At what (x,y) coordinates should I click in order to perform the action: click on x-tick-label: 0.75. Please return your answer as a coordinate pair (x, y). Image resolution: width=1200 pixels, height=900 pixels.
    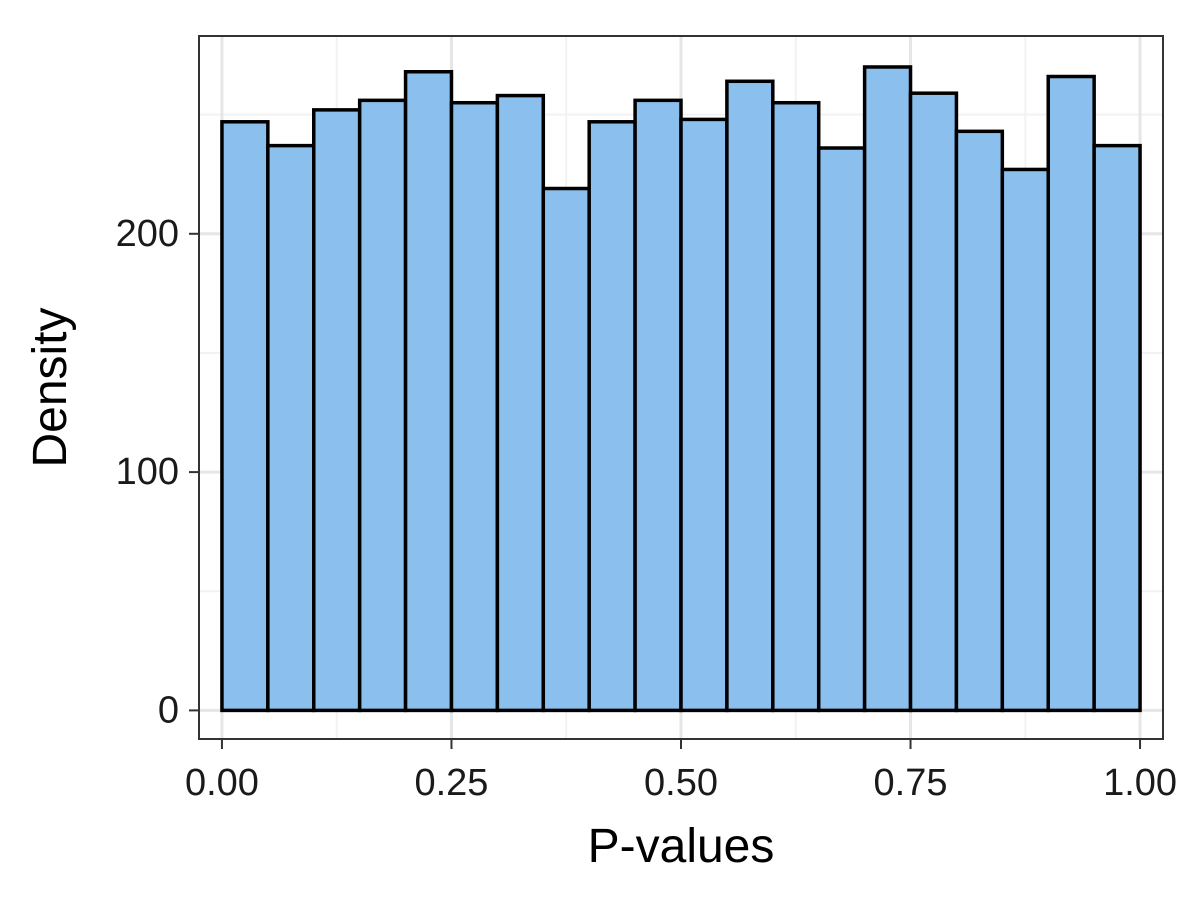
    Looking at the image, I should click on (911, 783).